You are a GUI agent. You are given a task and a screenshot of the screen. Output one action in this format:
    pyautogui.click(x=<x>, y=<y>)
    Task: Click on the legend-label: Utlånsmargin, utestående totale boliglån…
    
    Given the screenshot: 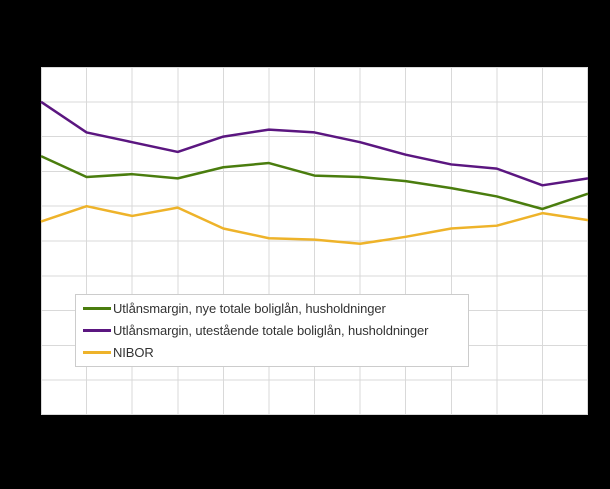 What is the action you would take?
    pyautogui.click(x=271, y=330)
    